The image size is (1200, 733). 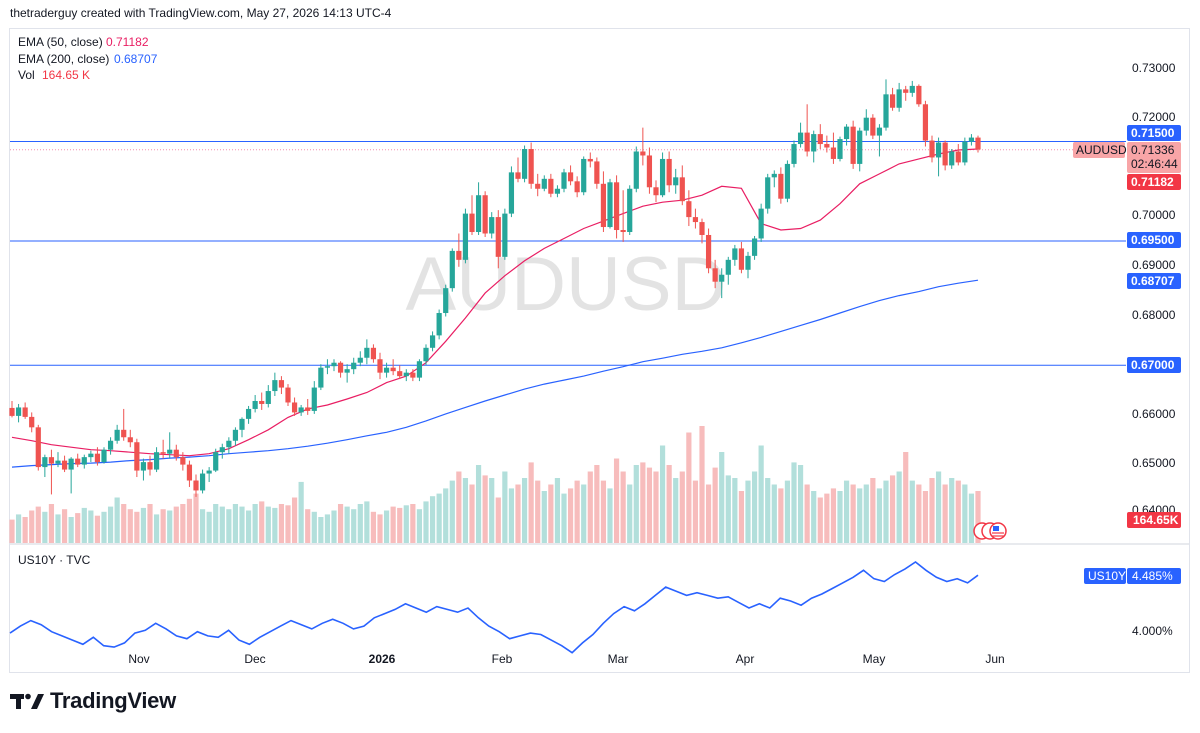 I want to click on us10y-value-badge-bg, so click(x=1154, y=576).